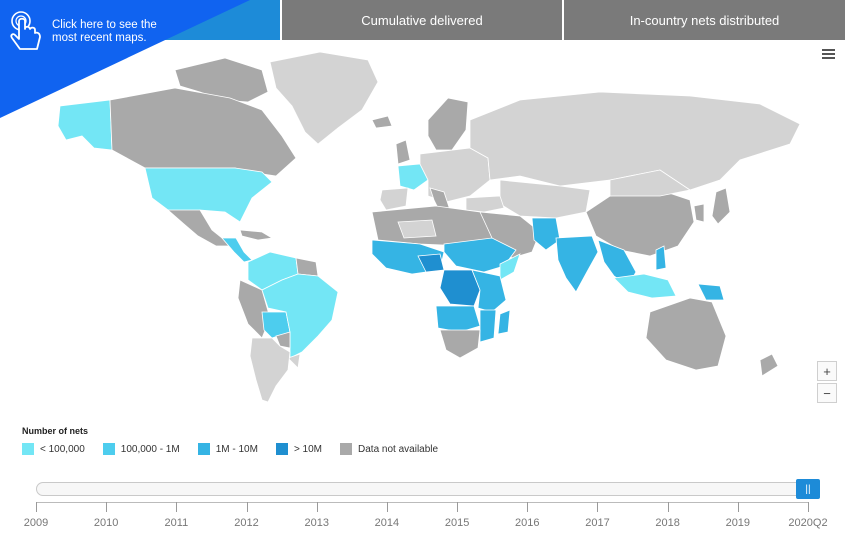 The height and width of the screenshot is (536, 845). What do you see at coordinates (316, 523) in the screenshot?
I see `timeline-tick-label: 2013` at bounding box center [316, 523].